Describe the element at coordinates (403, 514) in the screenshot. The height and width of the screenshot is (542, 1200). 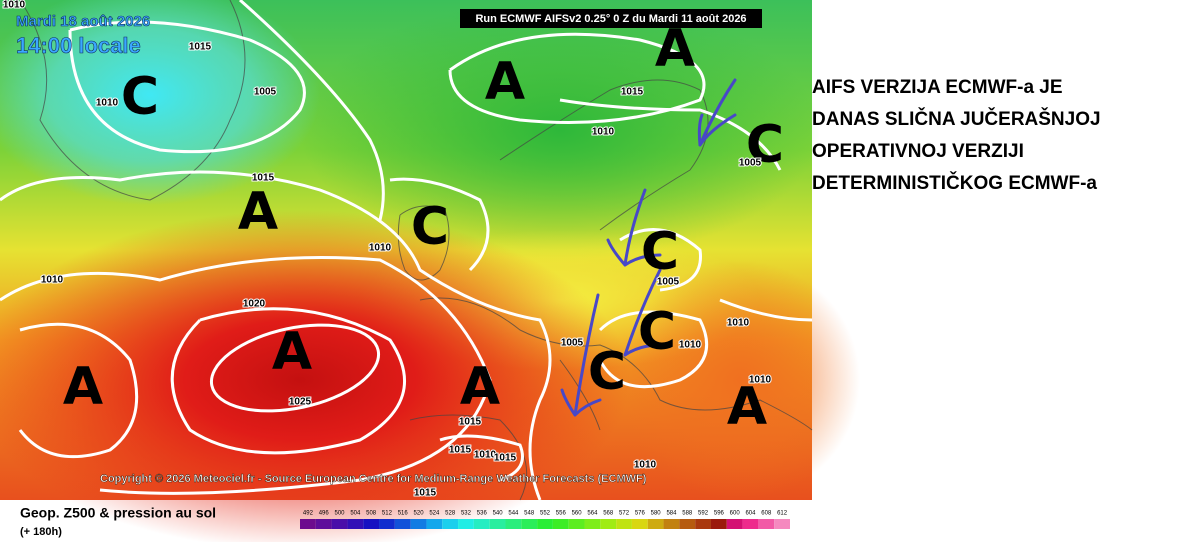
I see `legend-label: 516` at that location.